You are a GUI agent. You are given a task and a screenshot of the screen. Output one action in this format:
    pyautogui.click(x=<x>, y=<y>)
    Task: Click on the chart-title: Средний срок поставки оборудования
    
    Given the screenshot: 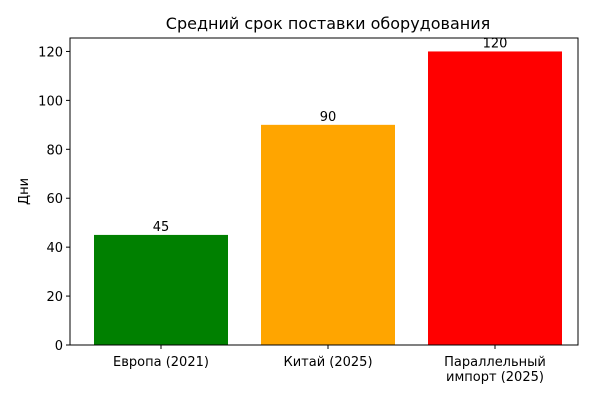 What is the action you would take?
    pyautogui.click(x=328, y=23)
    